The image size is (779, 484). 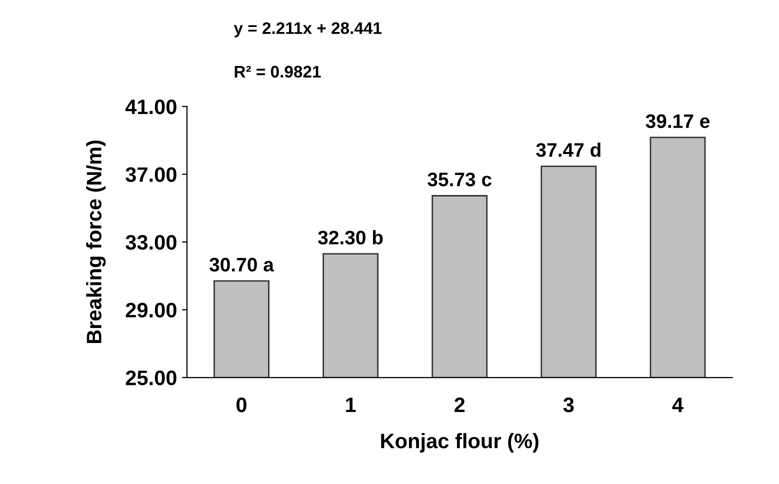 I want to click on y-tick-label: 25.00, so click(x=151, y=378).